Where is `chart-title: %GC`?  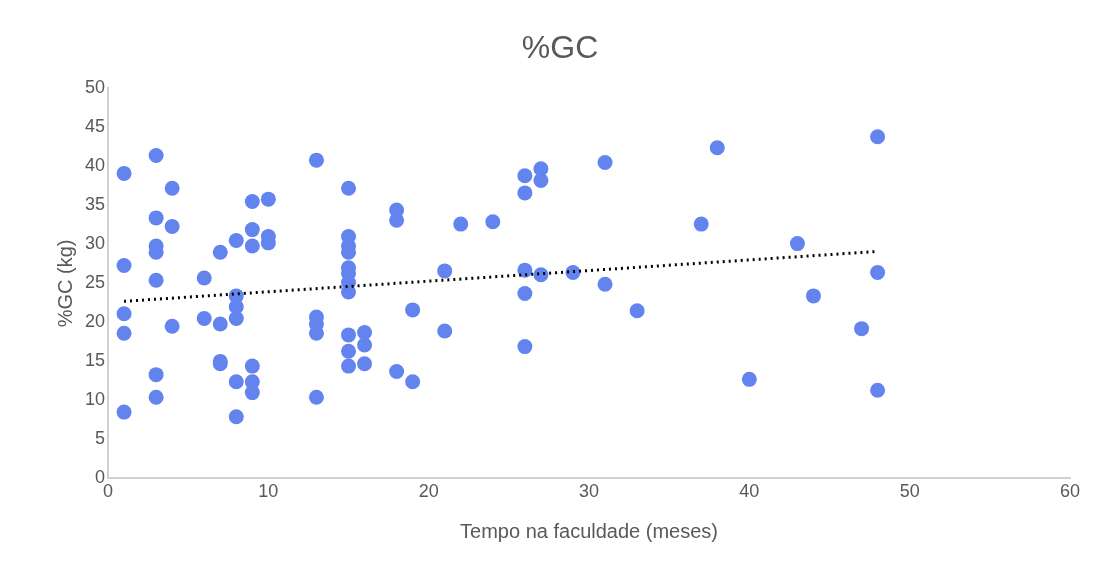 chart-title: %GC is located at coordinates (560, 47).